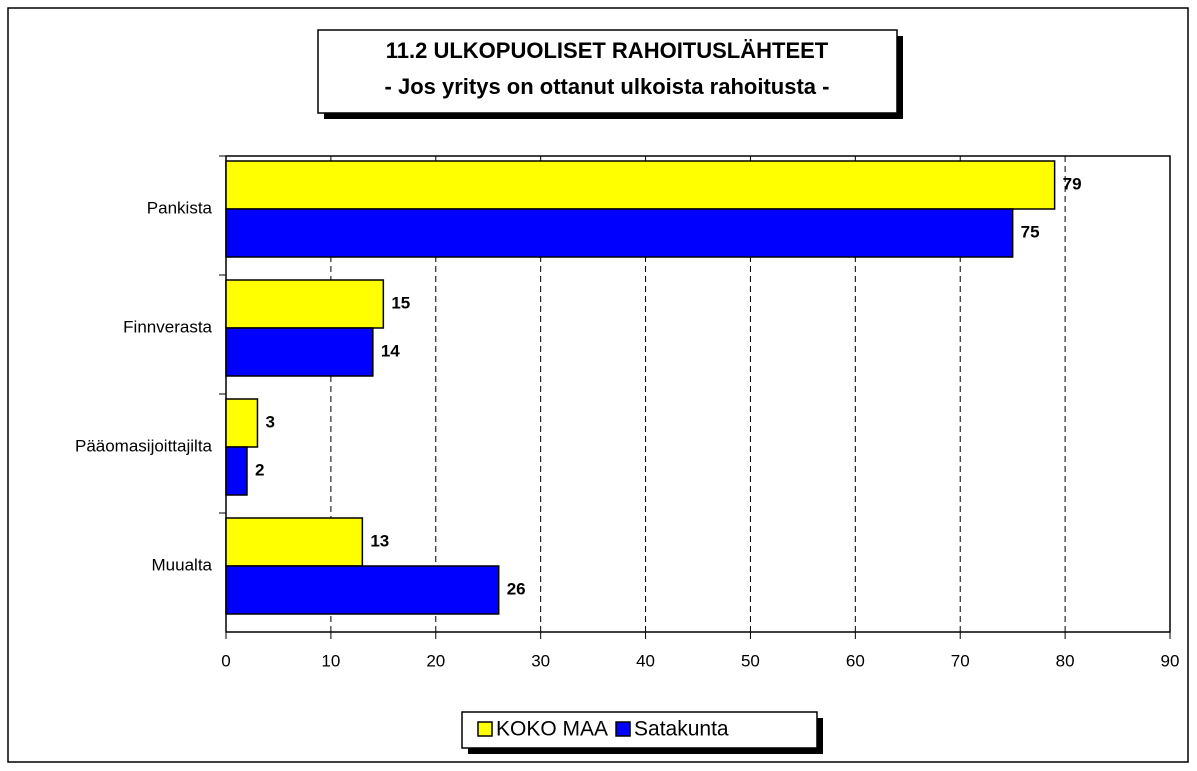 The image size is (1197, 771). I want to click on x-tick-label: 20, so click(435, 660).